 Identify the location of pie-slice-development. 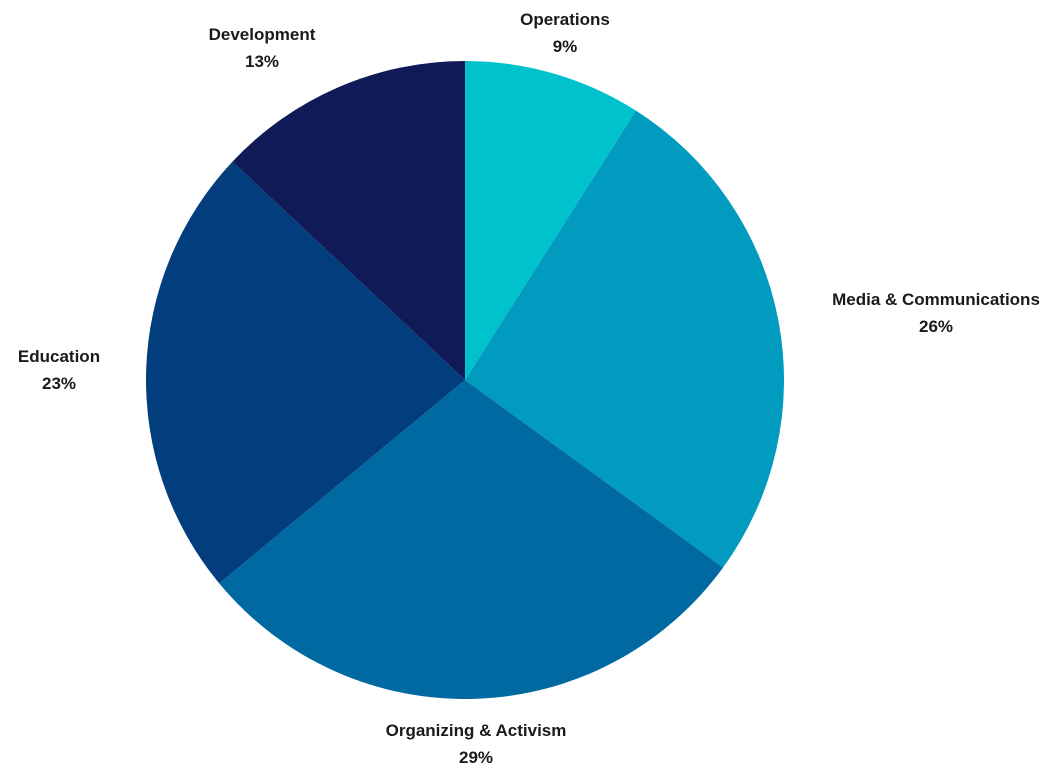
(348, 220).